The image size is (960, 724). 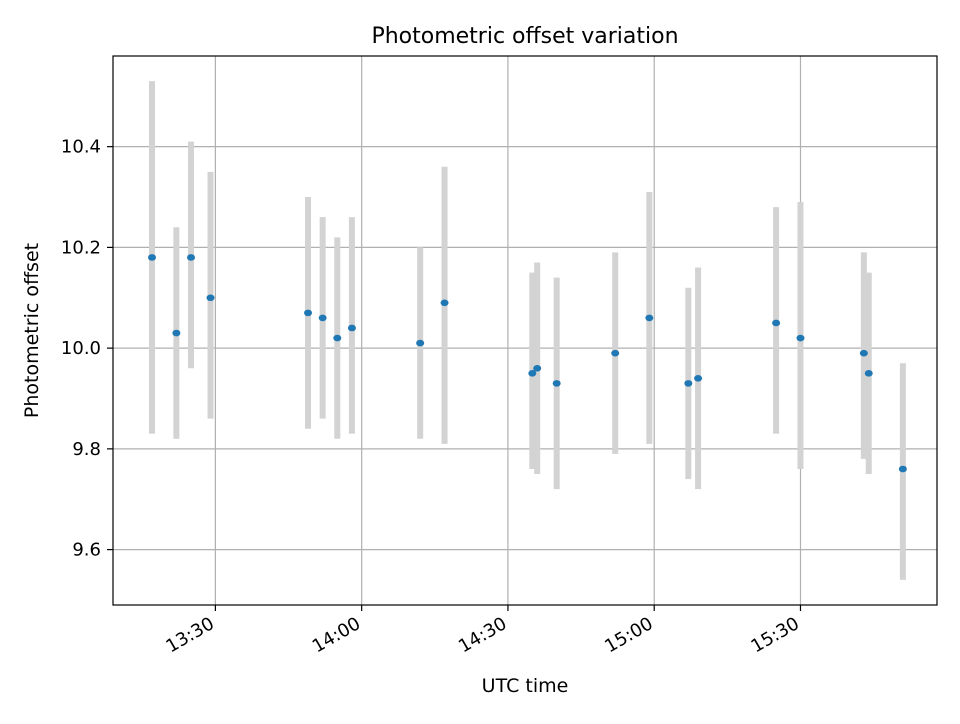 I want to click on y-tick-label: 10.0, so click(x=81, y=348).